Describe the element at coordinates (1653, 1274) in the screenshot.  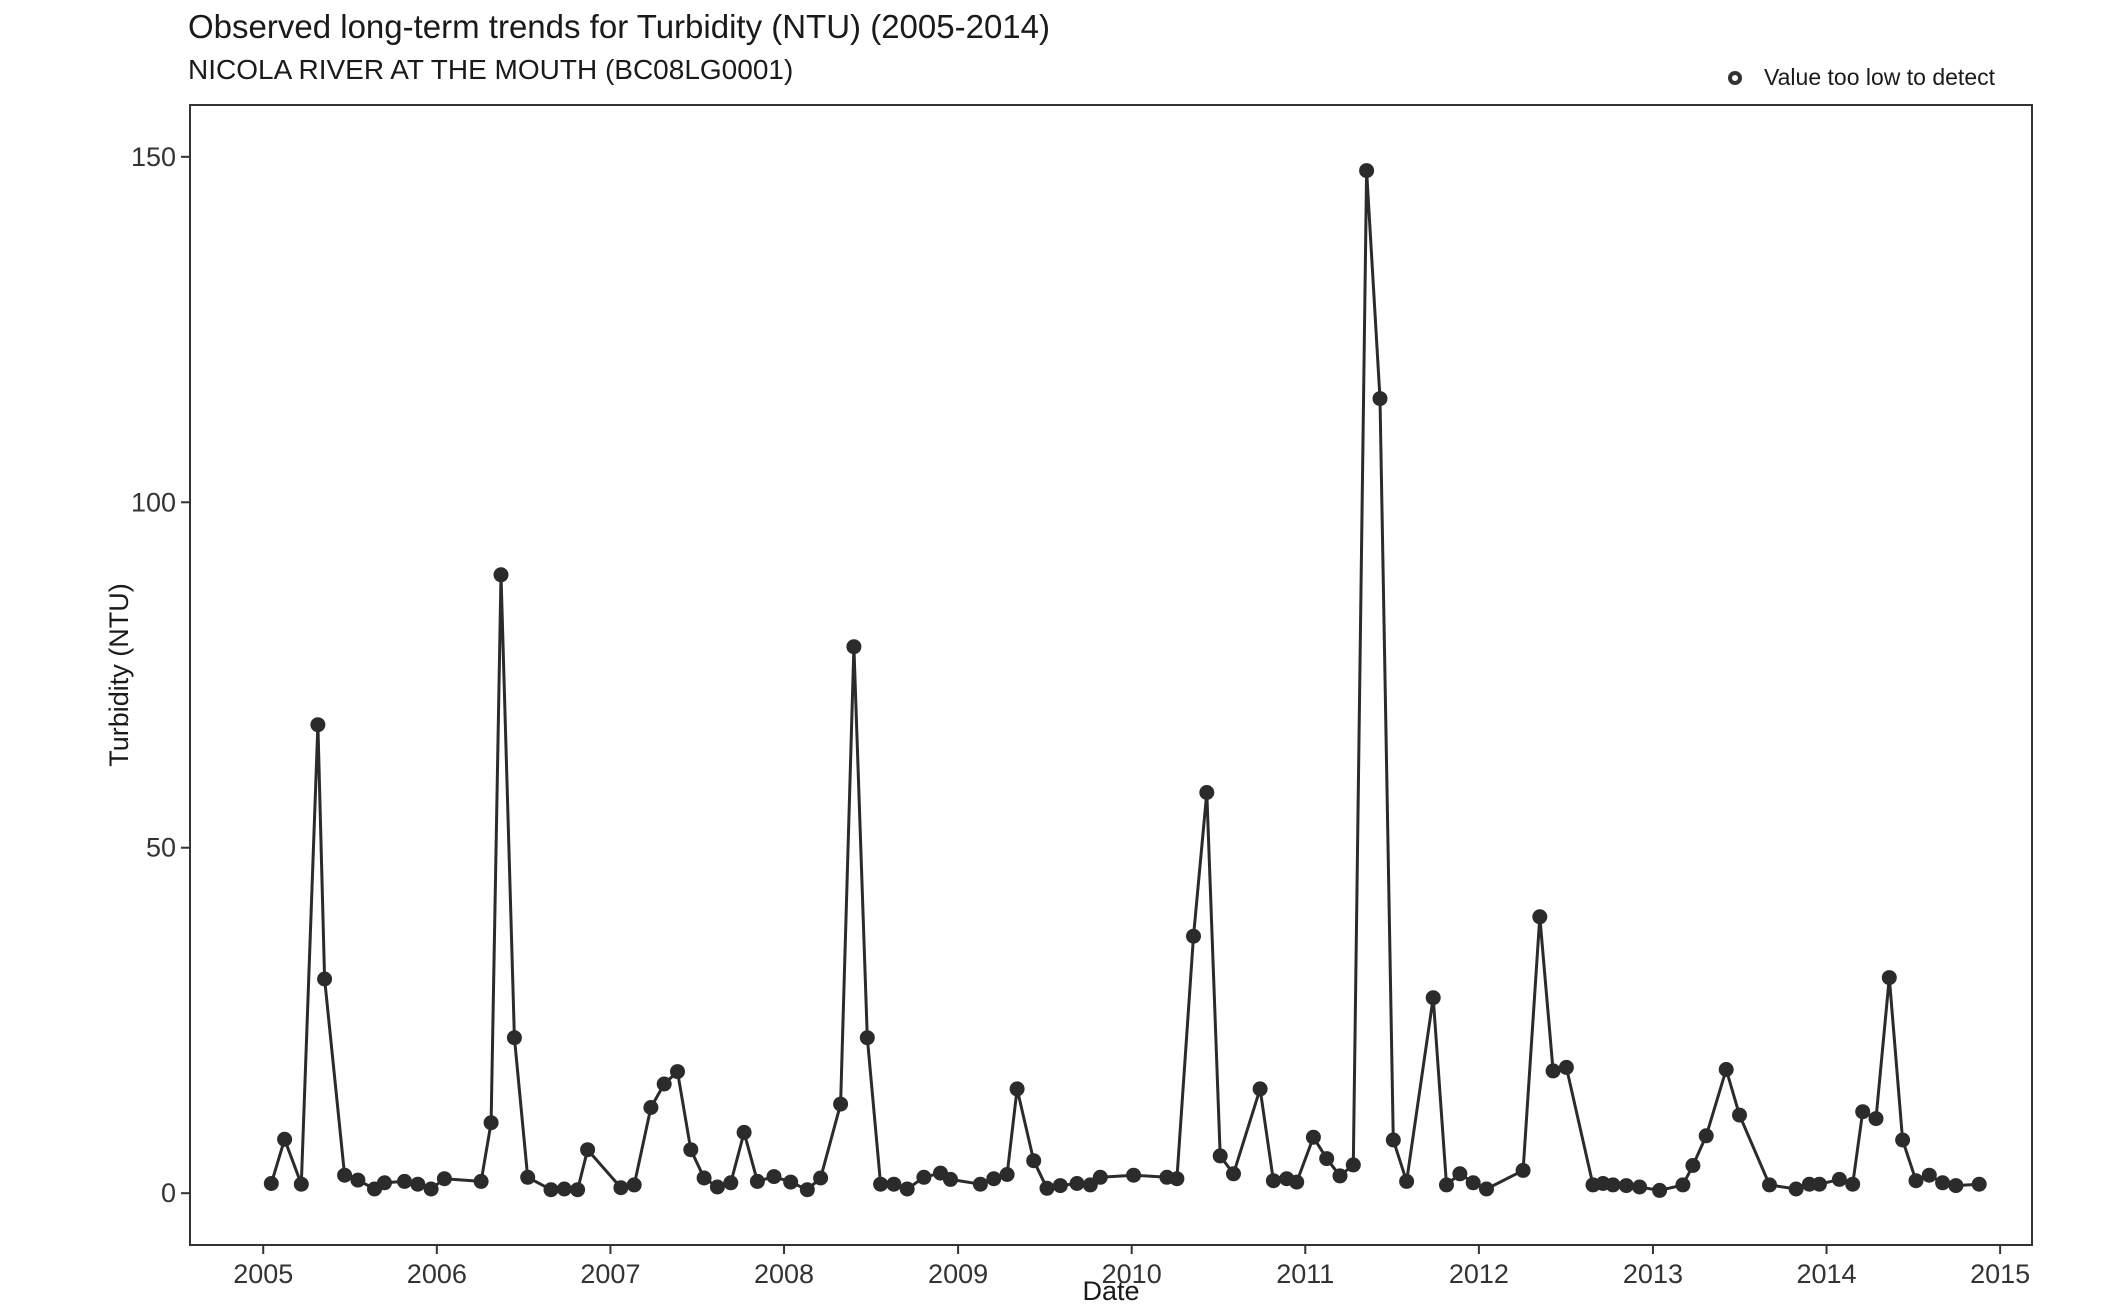
I see `x-tick-label: 2013` at that location.